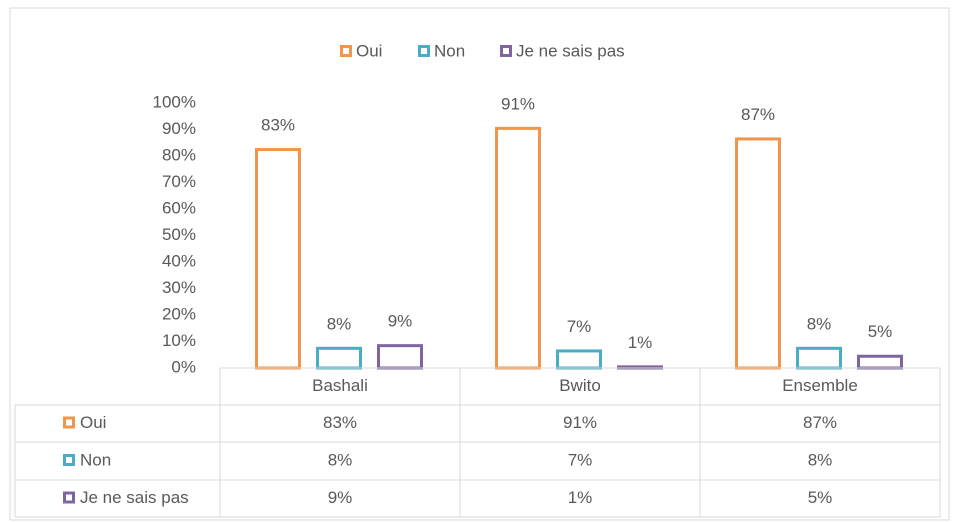  I want to click on legend-label: Oui, so click(369, 50).